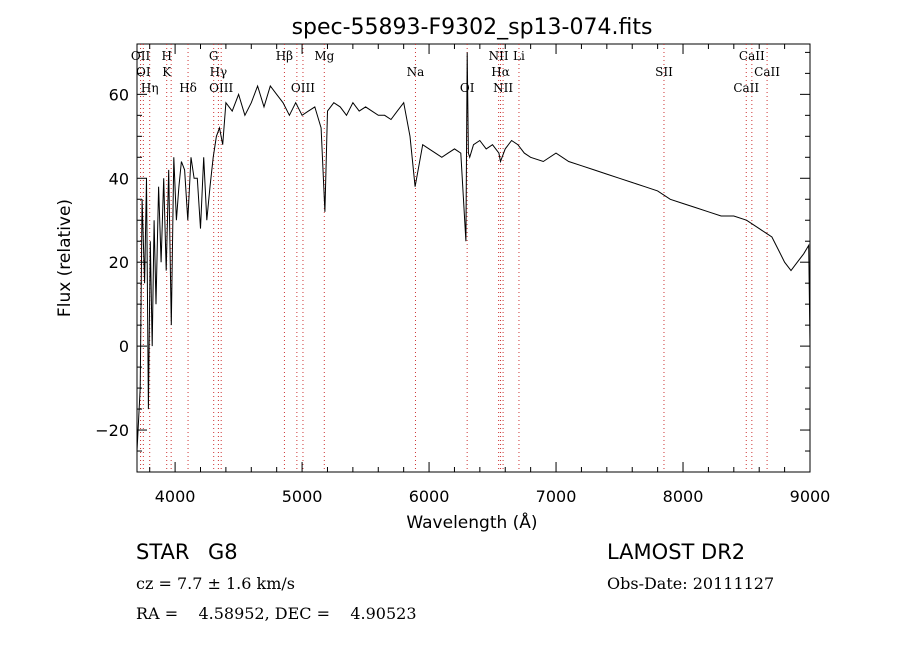  What do you see at coordinates (119, 178) in the screenshot?
I see `y-tick-label: 40` at bounding box center [119, 178].